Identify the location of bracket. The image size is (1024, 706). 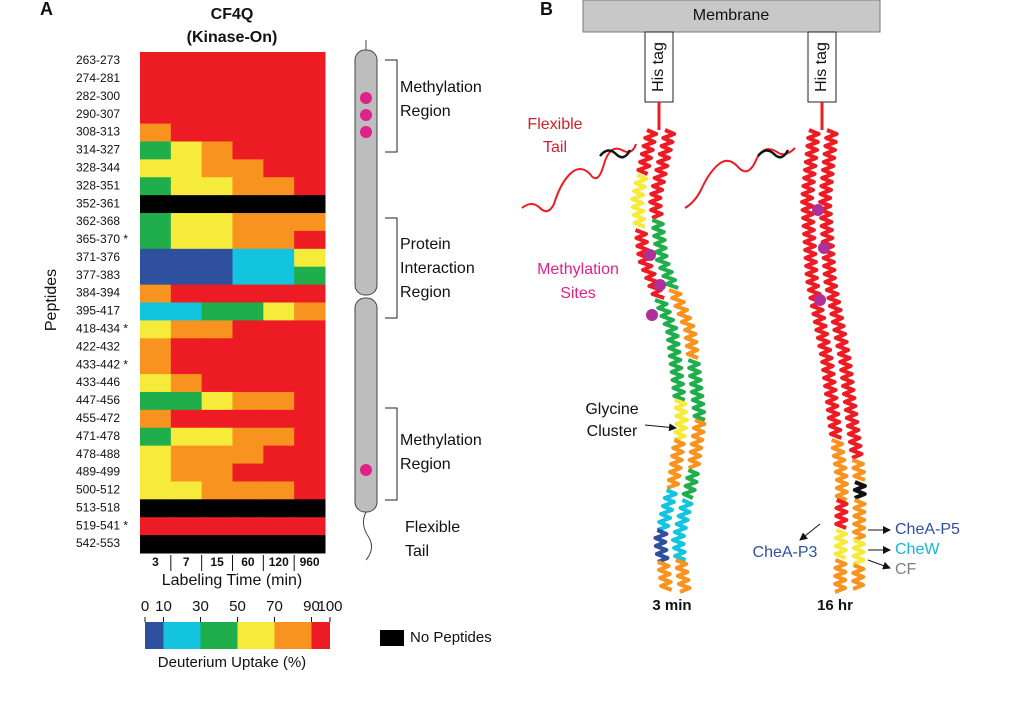
(391, 454).